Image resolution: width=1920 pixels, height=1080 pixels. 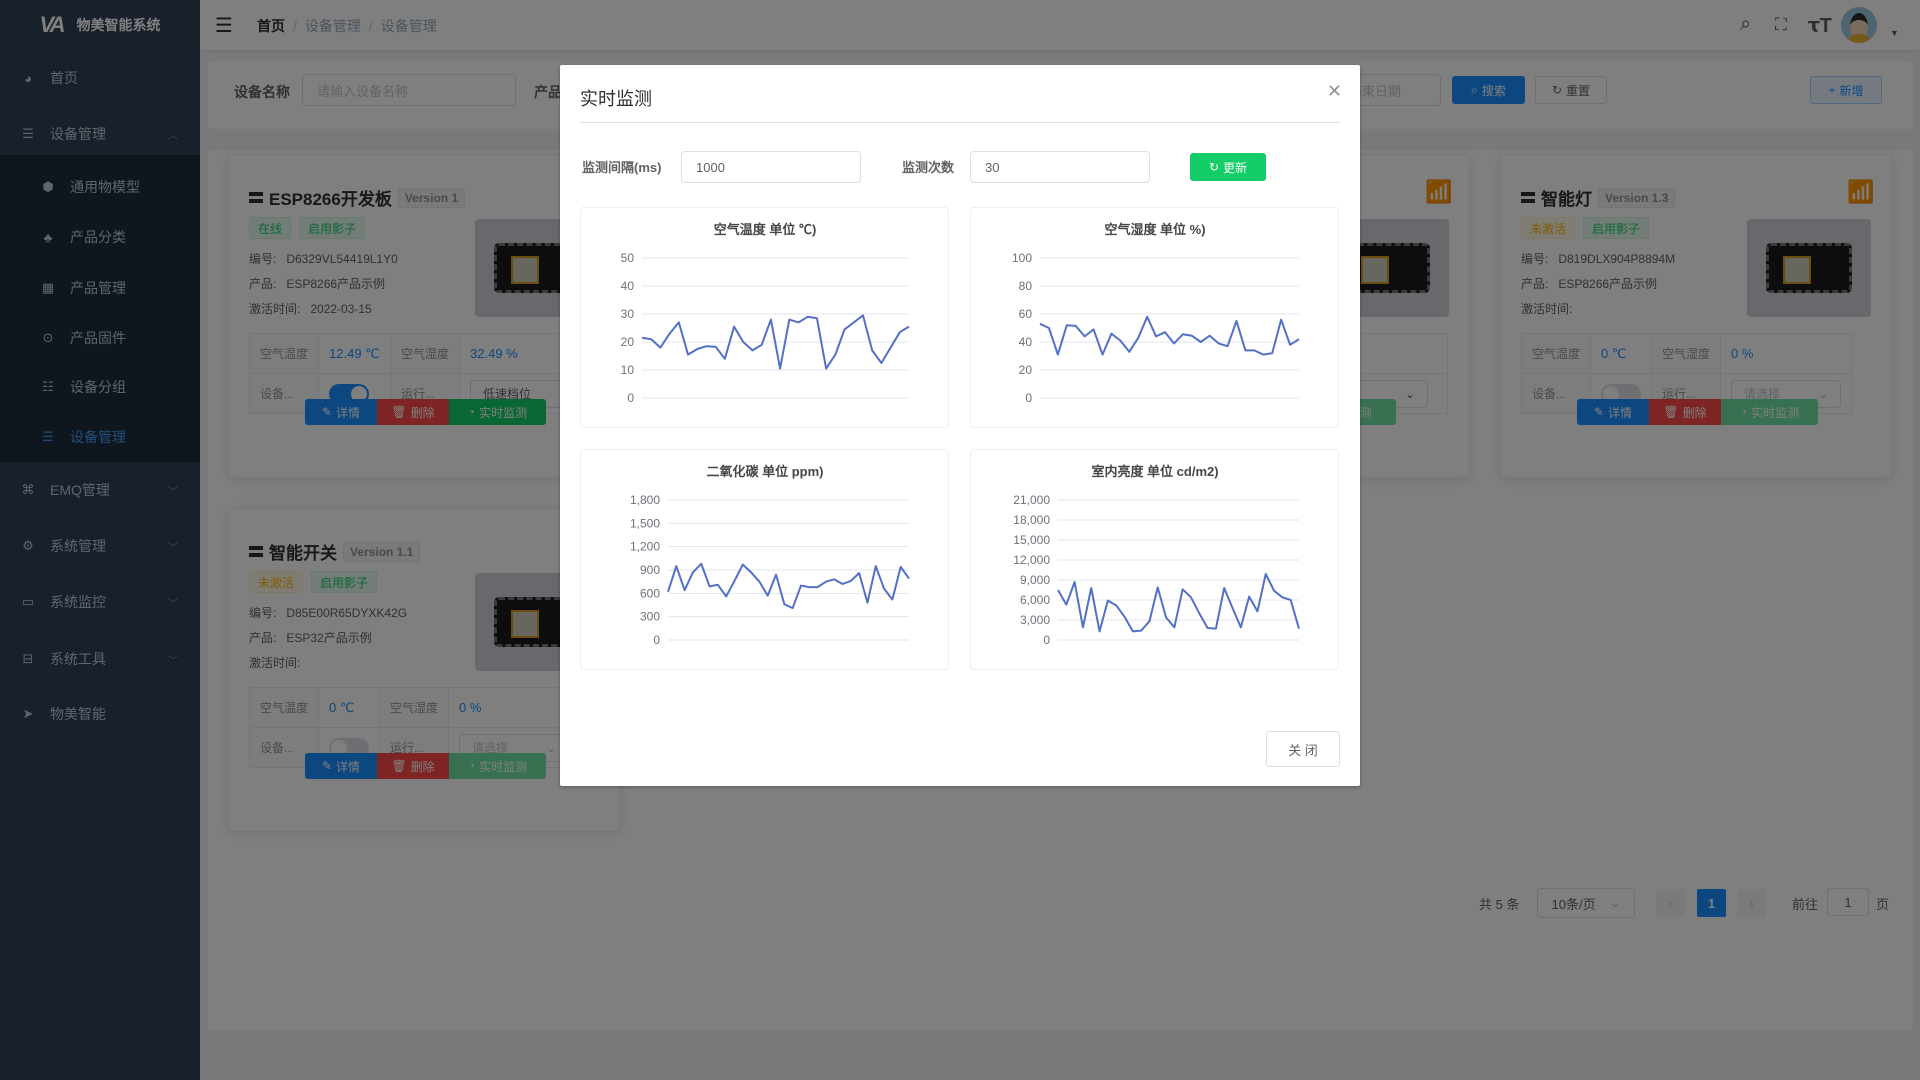 What do you see at coordinates (1334, 91) in the screenshot?
I see `close-icon: ✕` at bounding box center [1334, 91].